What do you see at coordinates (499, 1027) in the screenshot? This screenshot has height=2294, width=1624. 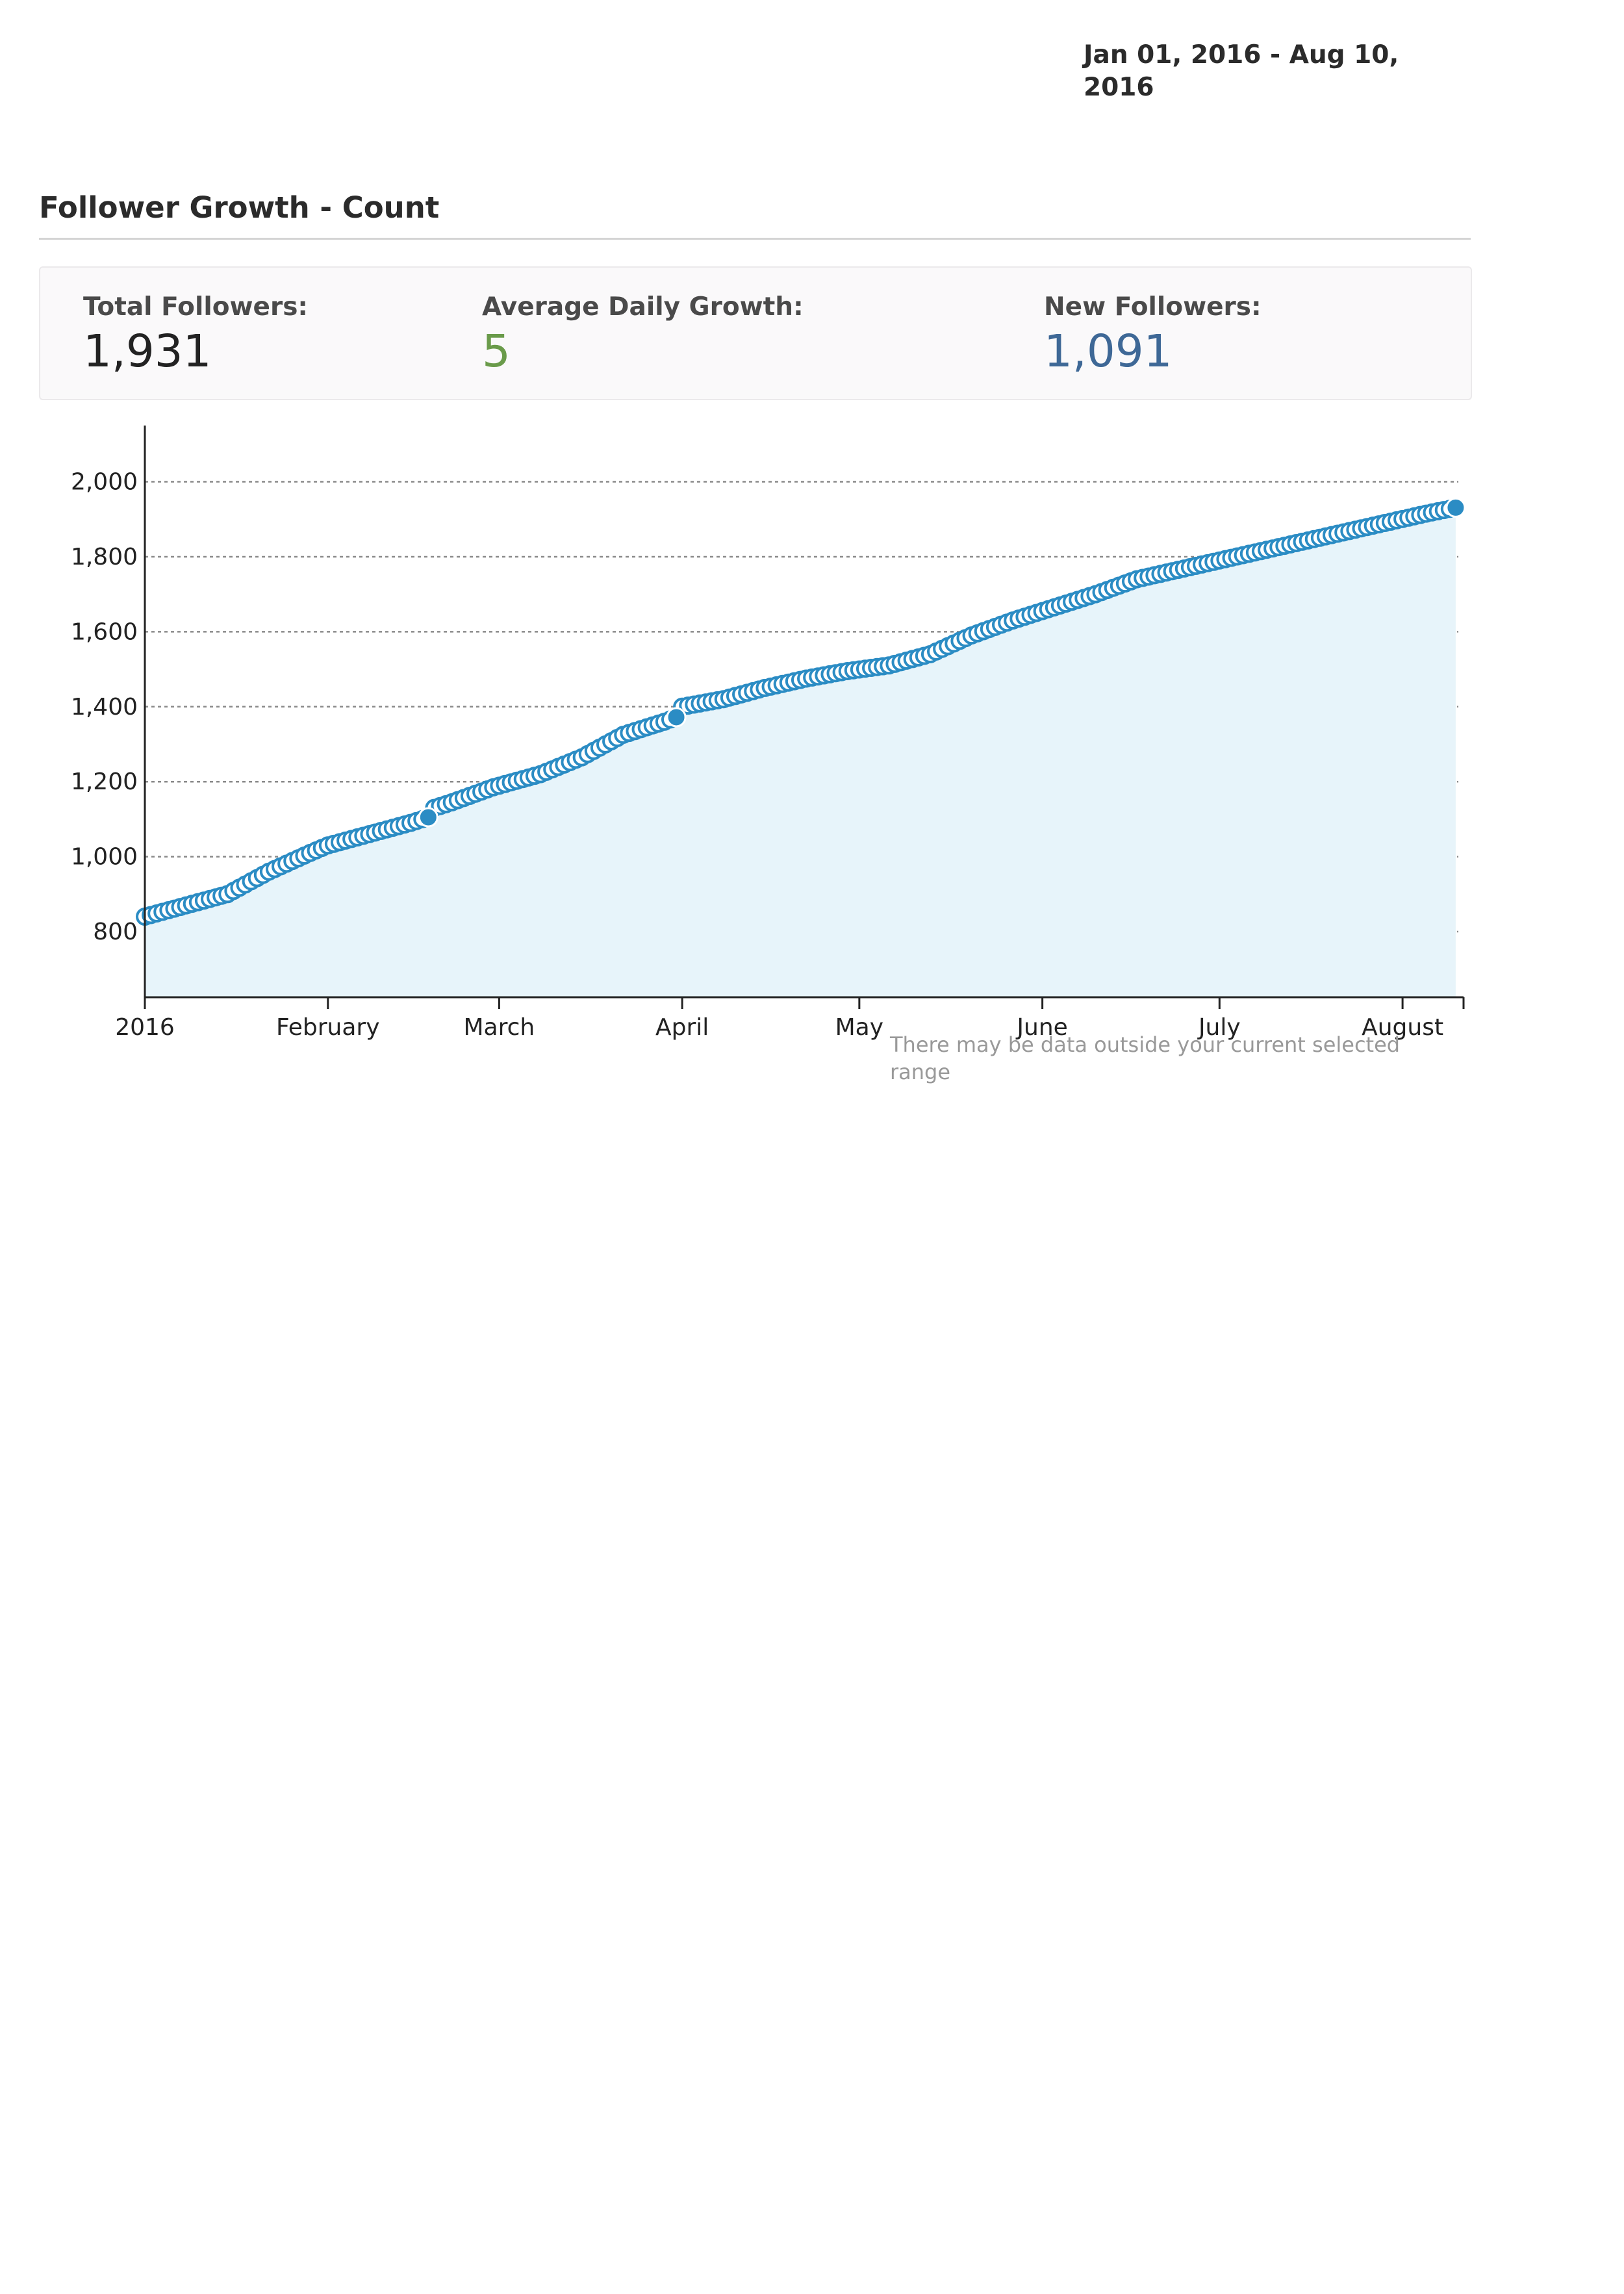 I see `x-tick-label: March` at bounding box center [499, 1027].